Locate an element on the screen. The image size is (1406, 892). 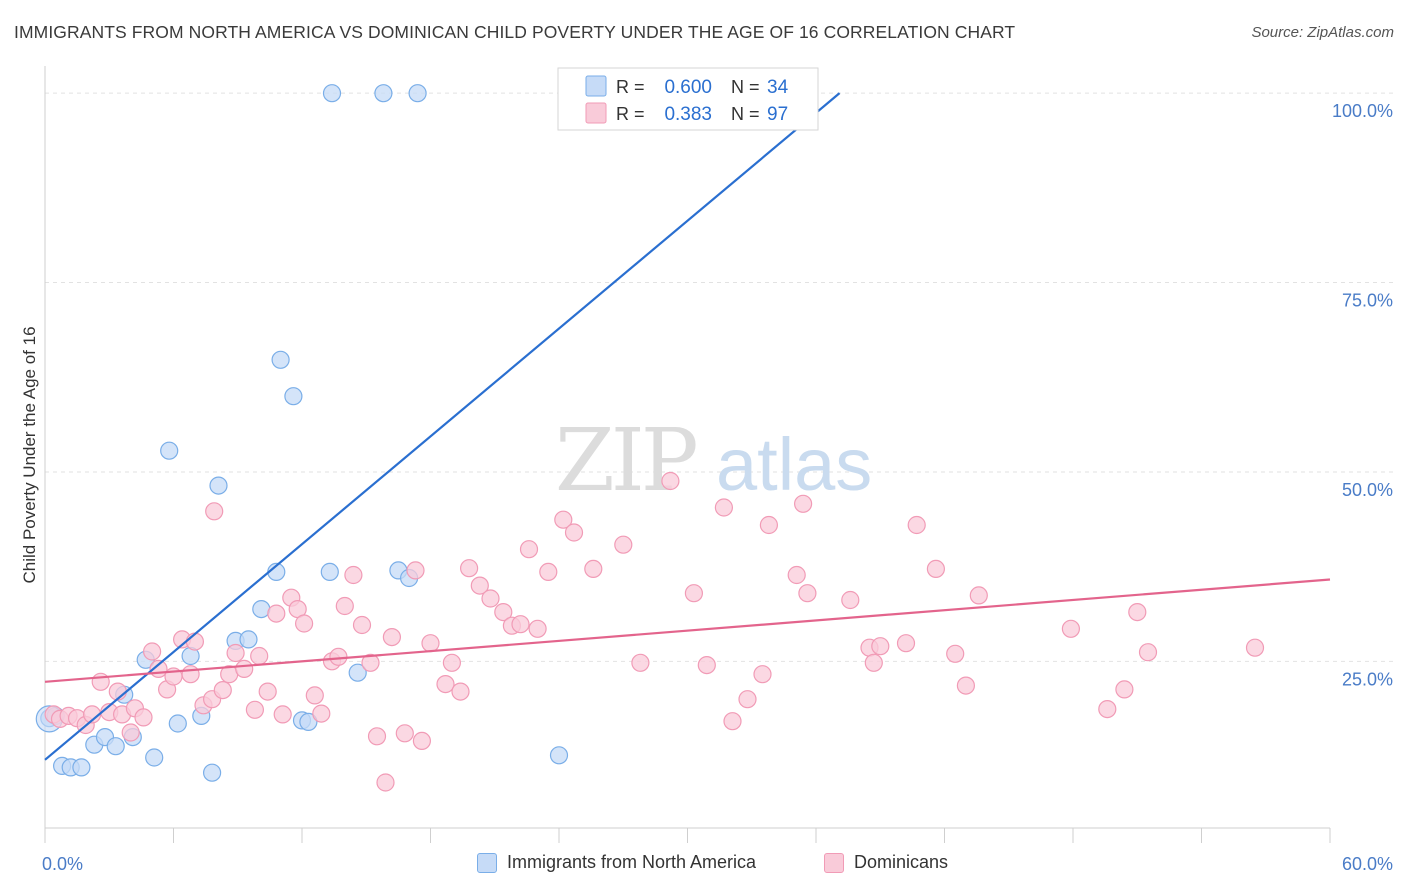
watermark-zip: ZIP is located at coordinates (625, 461).